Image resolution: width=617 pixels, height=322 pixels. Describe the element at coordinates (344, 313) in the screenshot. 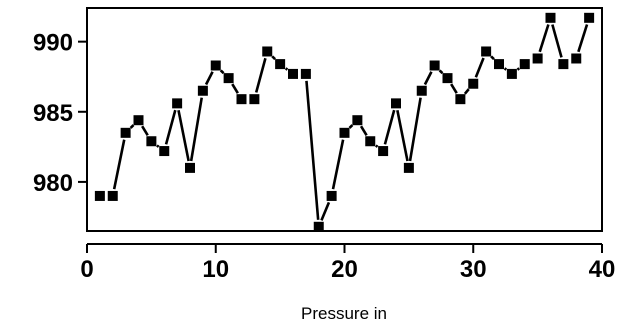

I see `x-axis-title: Pressure in` at that location.